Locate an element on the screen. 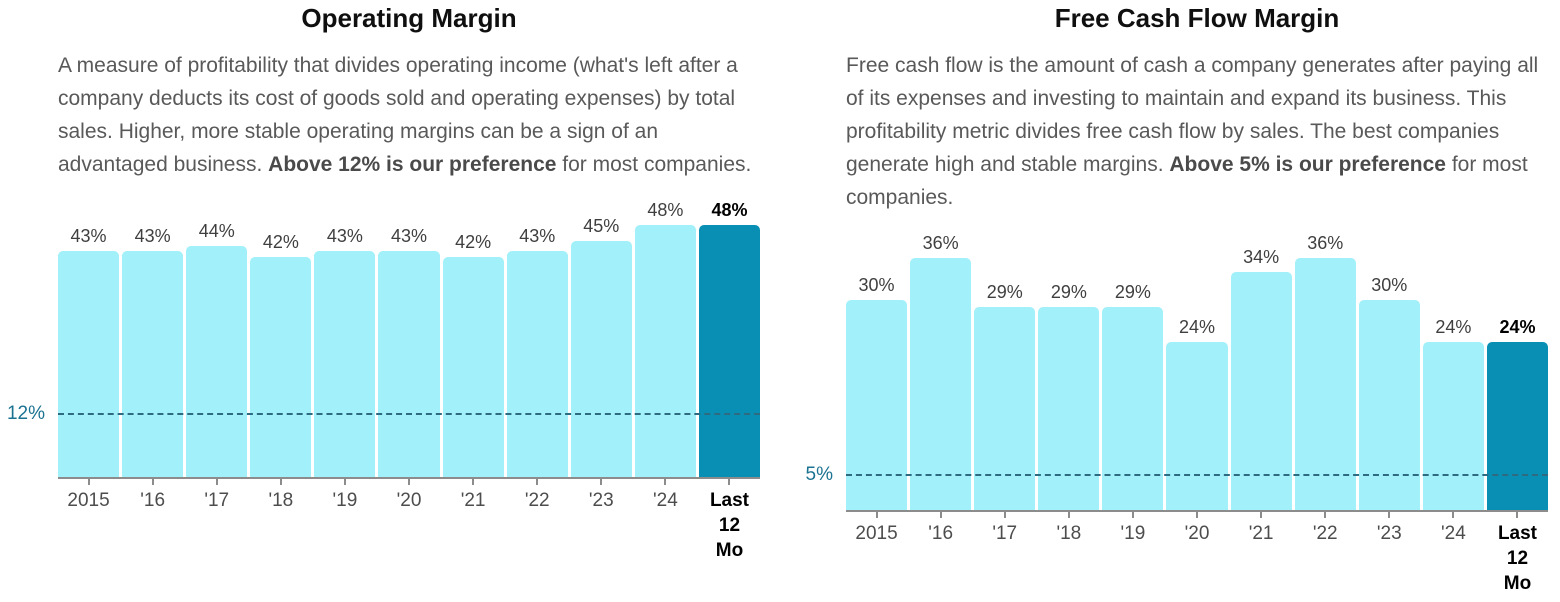  description-bold-text: Above 5% is our preference is located at coordinates (1307, 164).